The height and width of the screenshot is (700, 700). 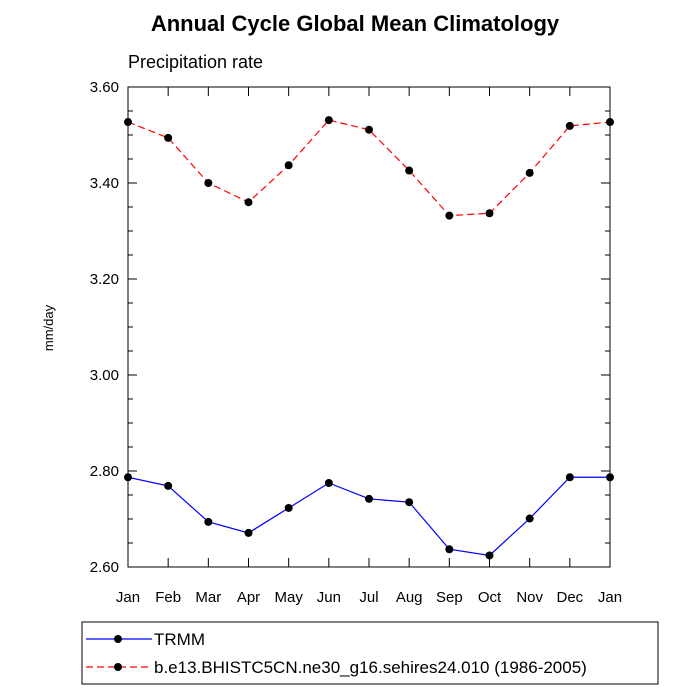 What do you see at coordinates (179, 639) in the screenshot?
I see `legend-label-trmm: TRMM` at bounding box center [179, 639].